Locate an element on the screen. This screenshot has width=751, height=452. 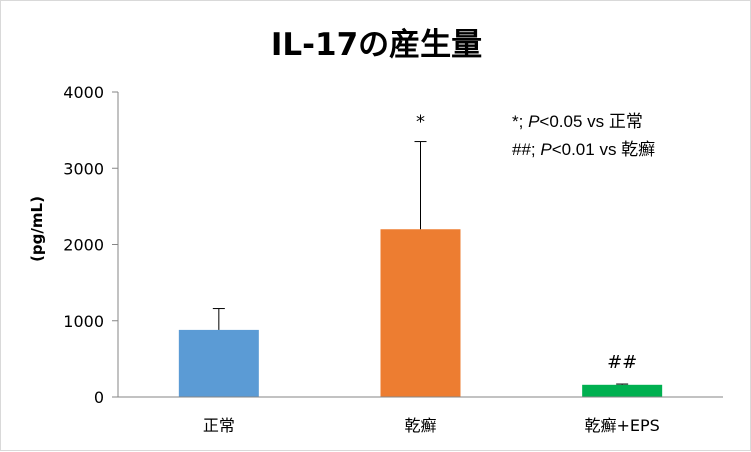
y-tick-label: 0 is located at coordinates (99, 397).